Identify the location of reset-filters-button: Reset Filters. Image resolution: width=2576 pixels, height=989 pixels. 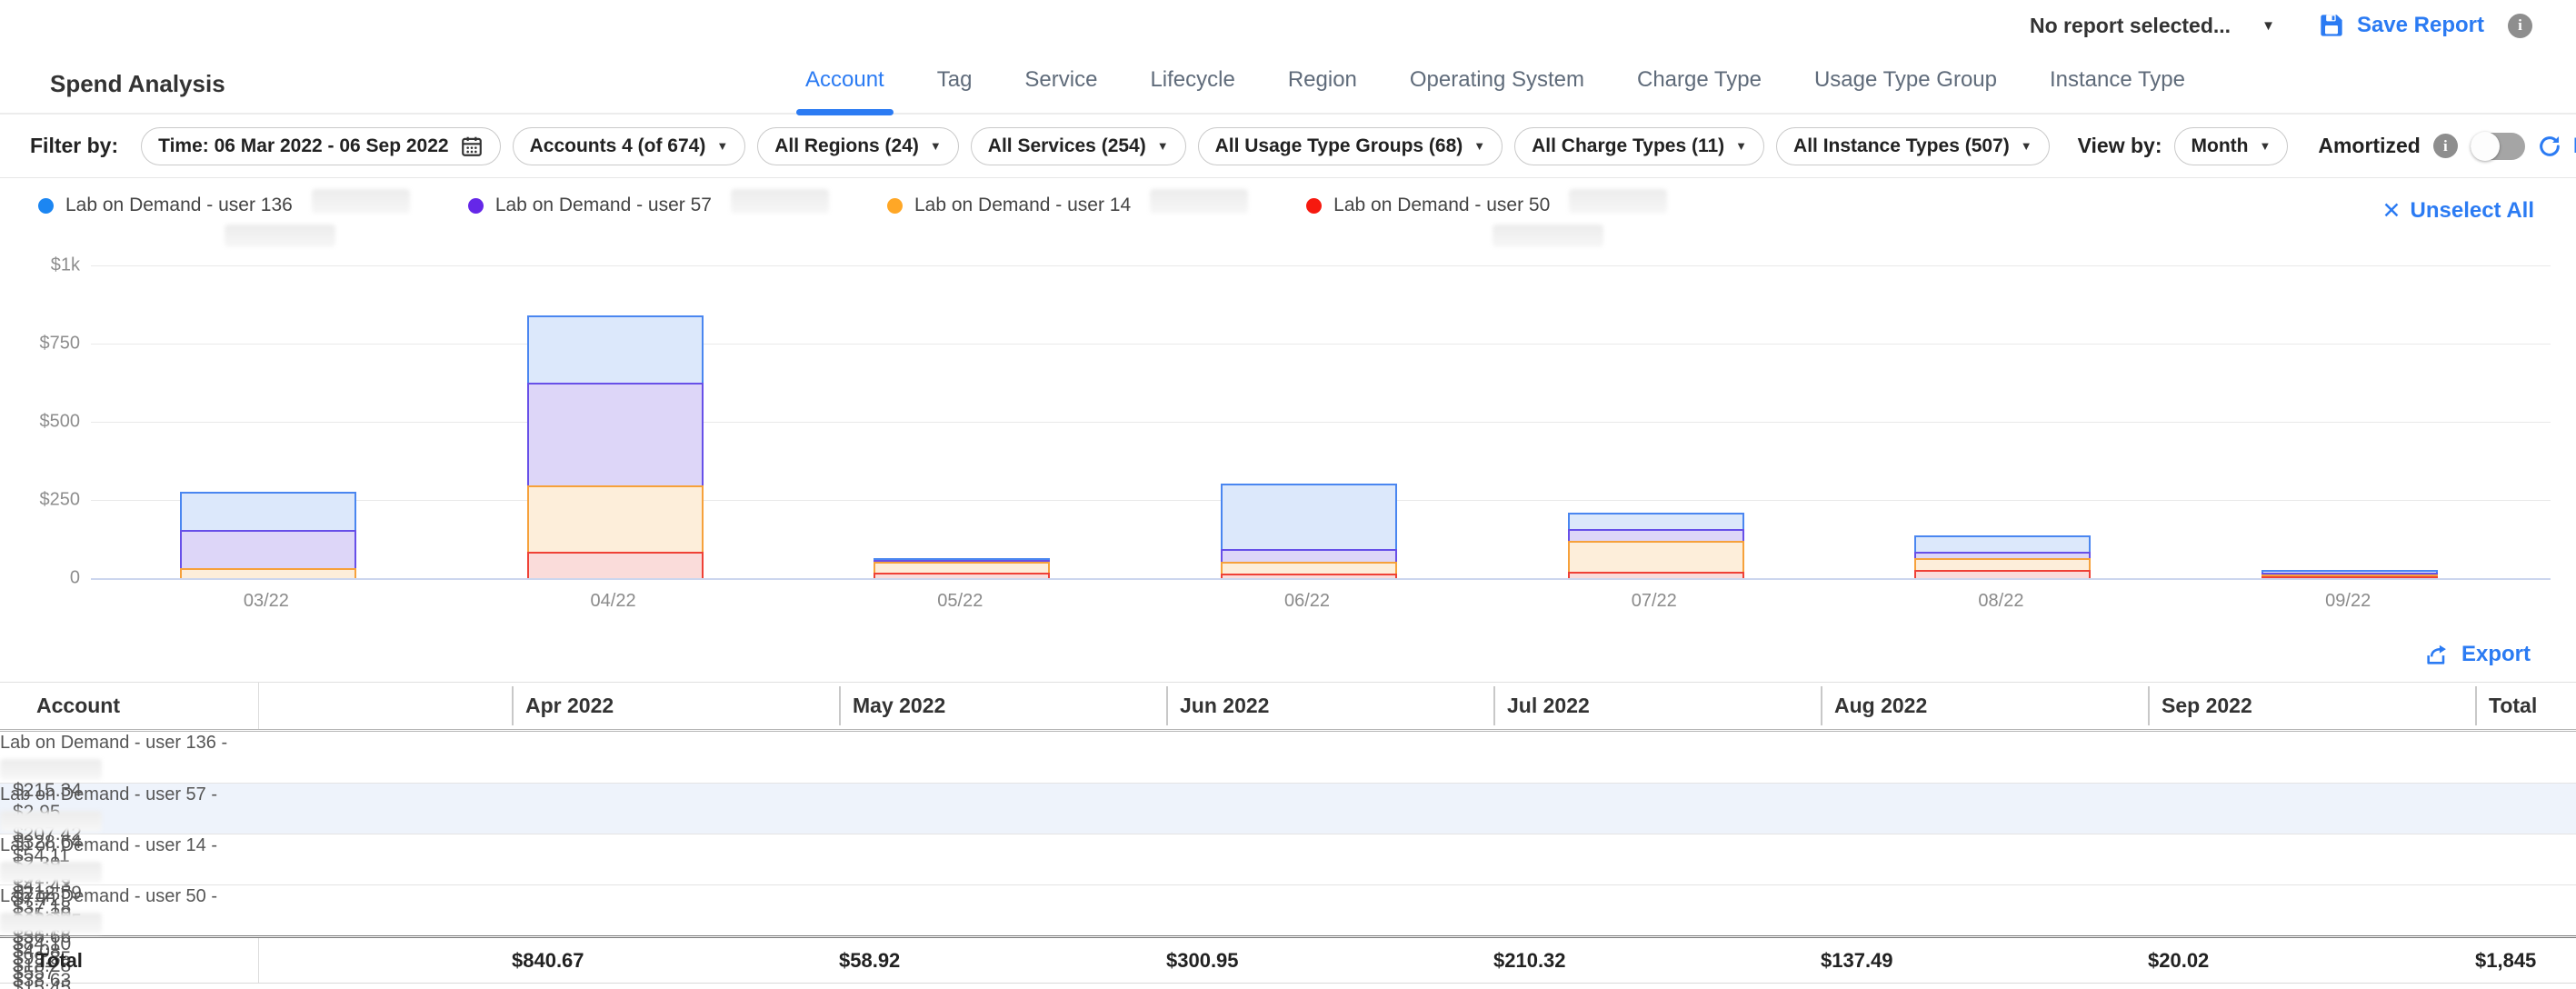
(2556, 146).